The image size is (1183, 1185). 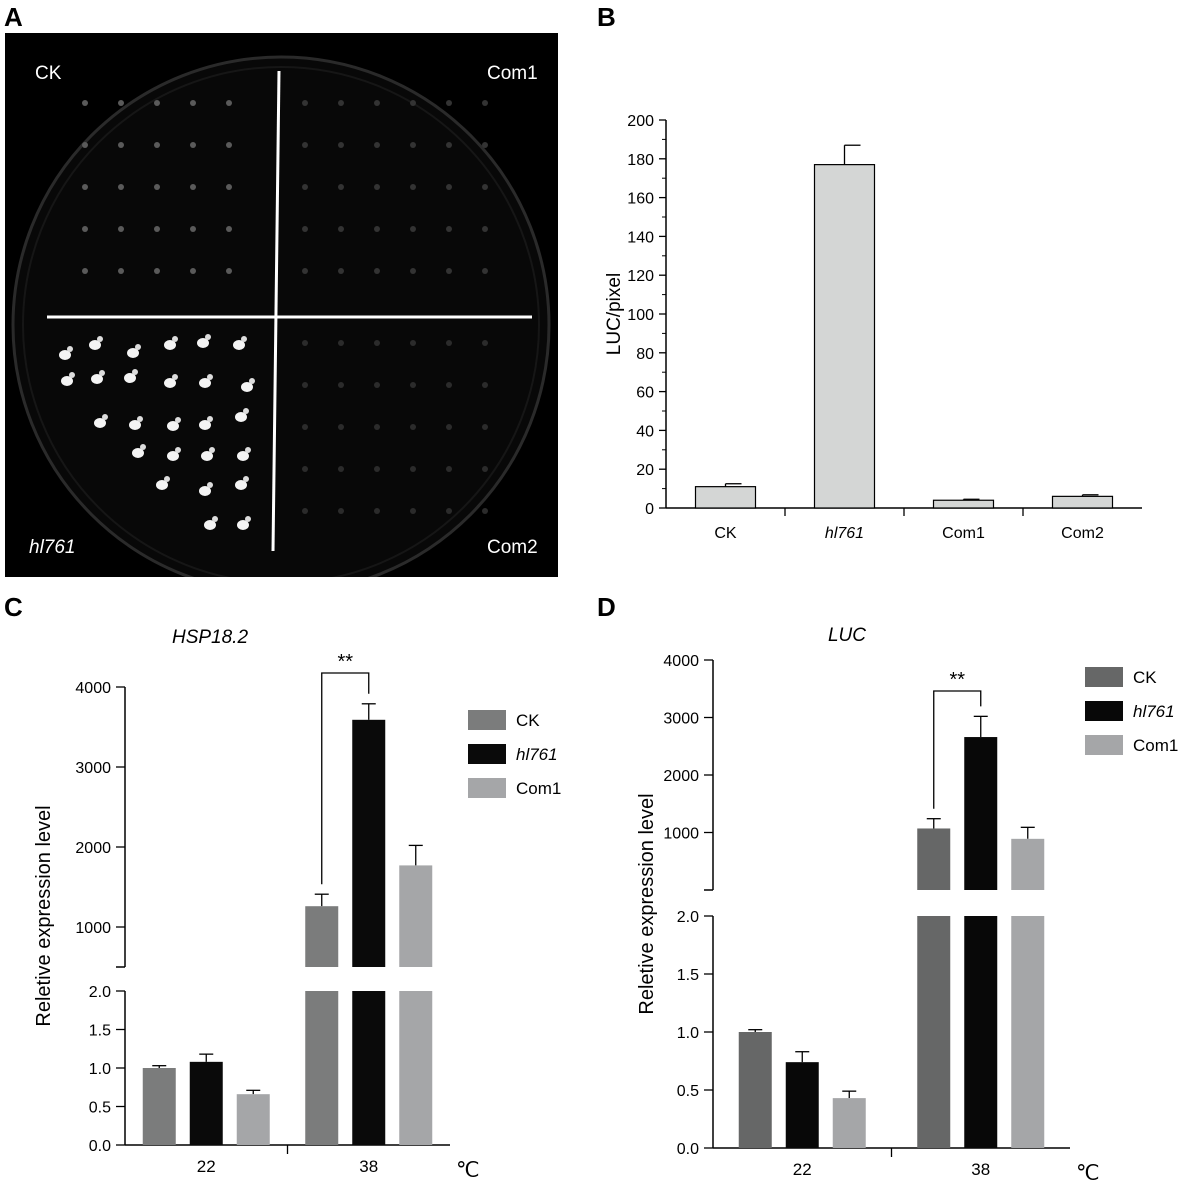 What do you see at coordinates (802, 1169) in the screenshot?
I see `x-tick-label-22: 22` at bounding box center [802, 1169].